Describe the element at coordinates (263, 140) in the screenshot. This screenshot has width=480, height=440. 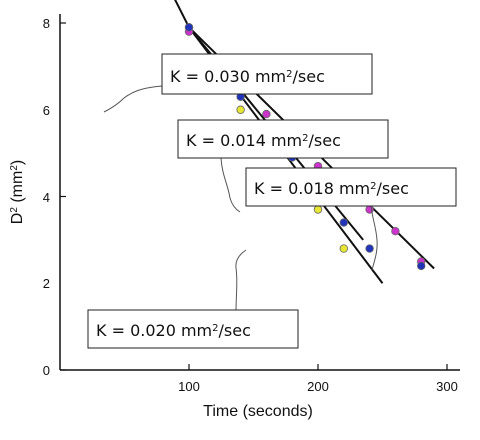
I see `svg-text: K = 0.014 mm2/sec` at that location.